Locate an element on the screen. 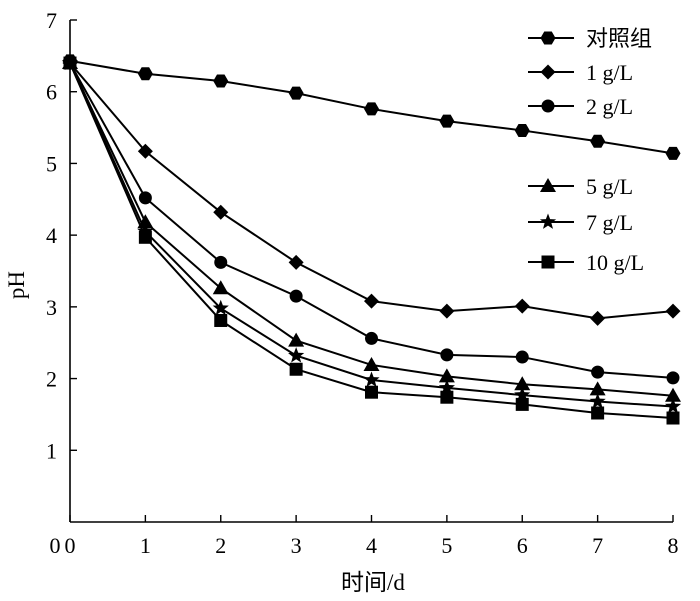 The width and height of the screenshot is (700, 601). x-tick-label-0: 0 is located at coordinates (70, 545).